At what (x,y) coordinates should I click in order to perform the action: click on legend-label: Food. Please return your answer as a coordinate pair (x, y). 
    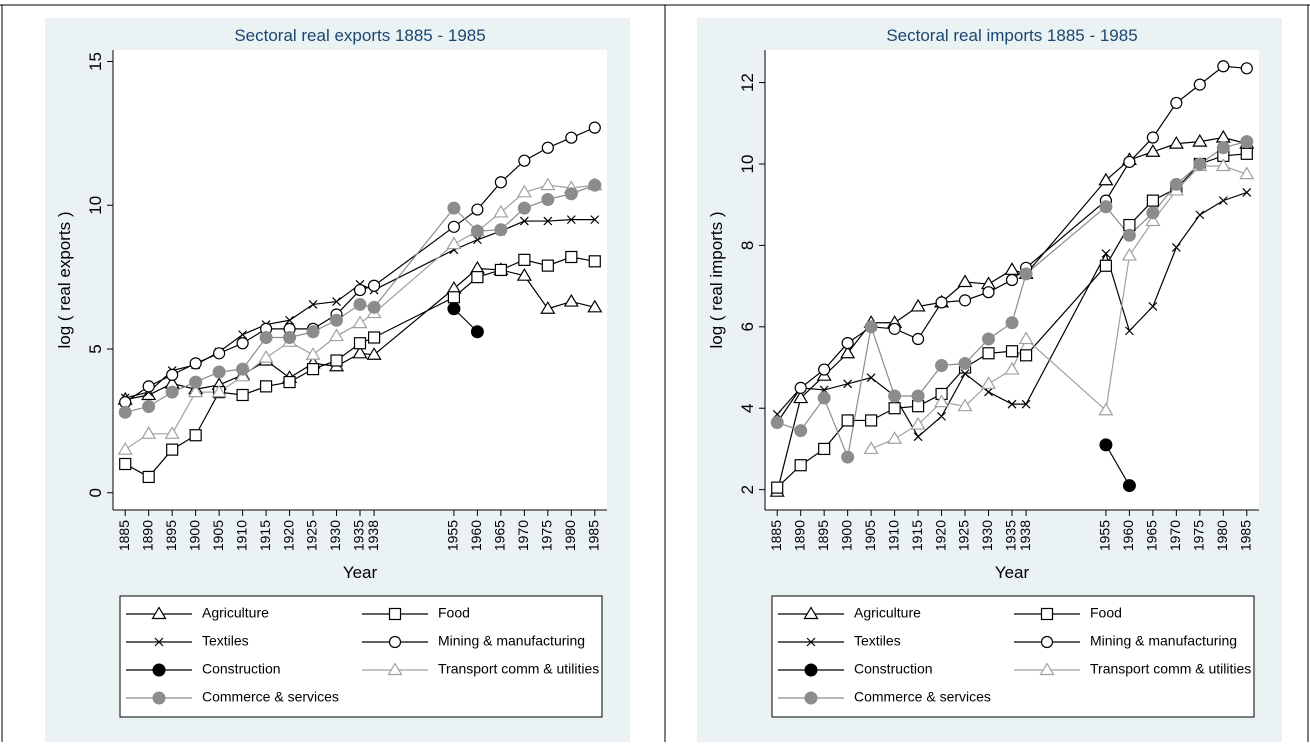
    Looking at the image, I should click on (1106, 613).